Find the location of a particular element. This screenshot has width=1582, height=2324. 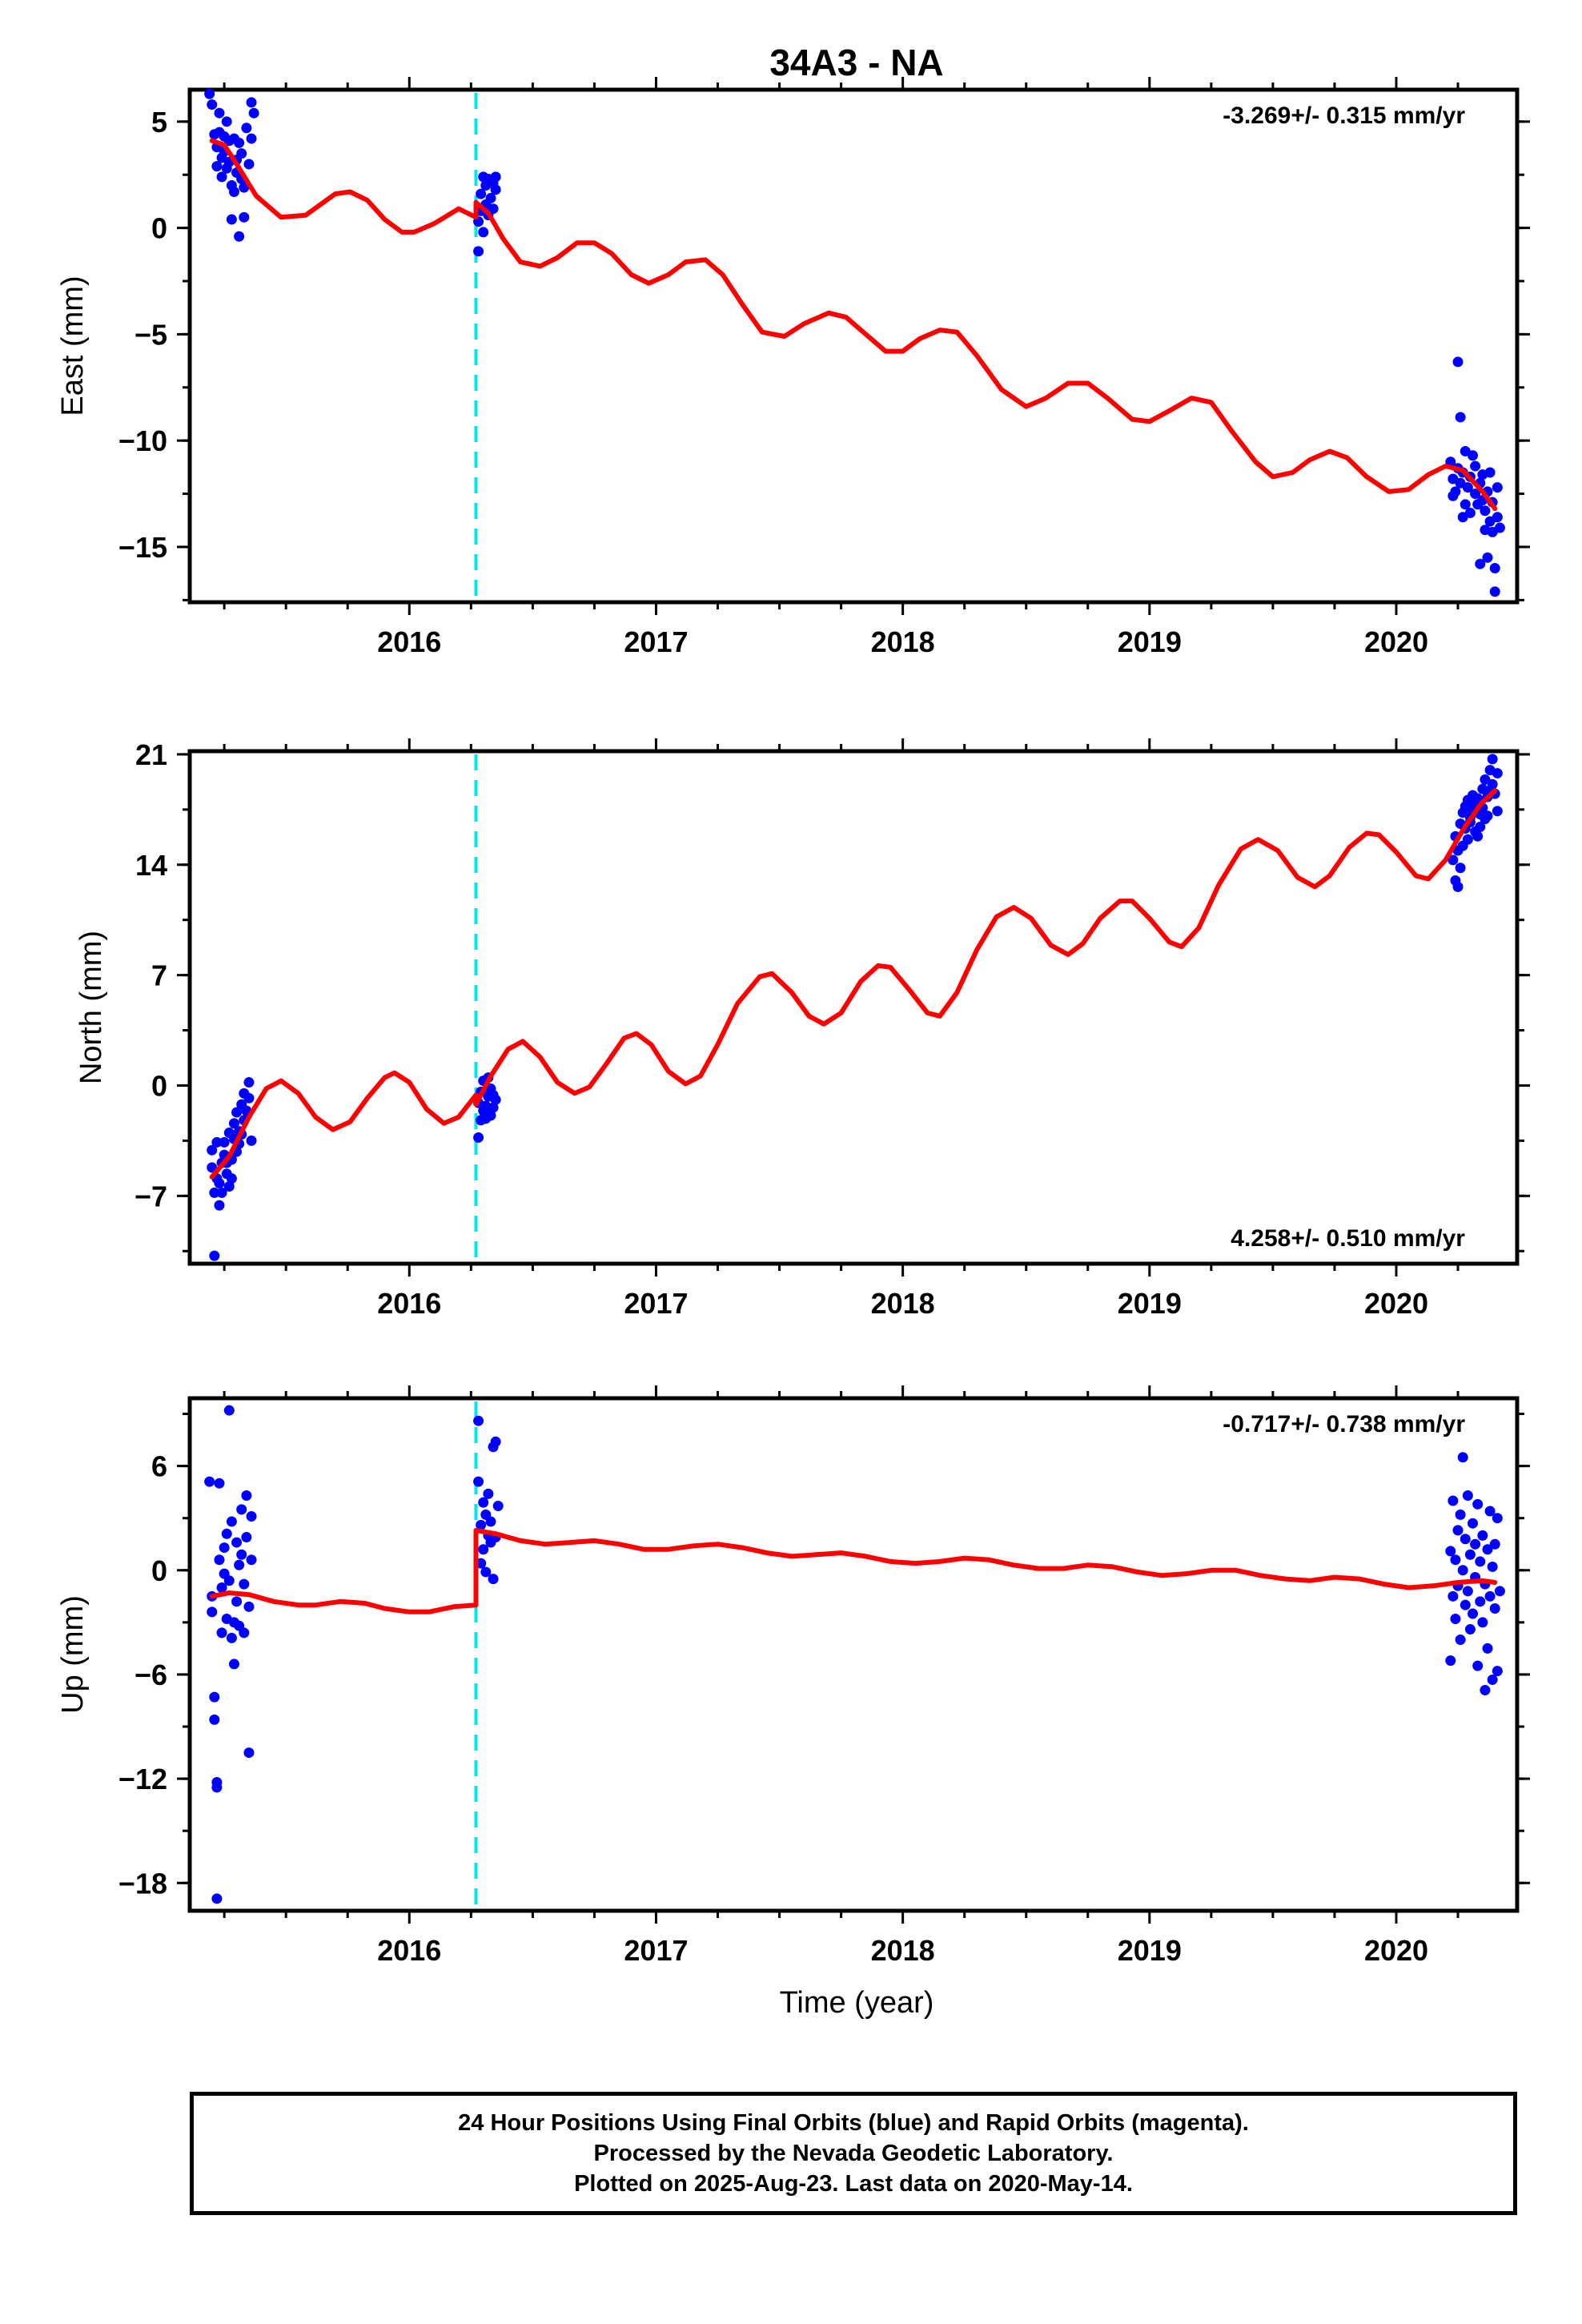

east-y-tick-label: −10 is located at coordinates (142, 440).